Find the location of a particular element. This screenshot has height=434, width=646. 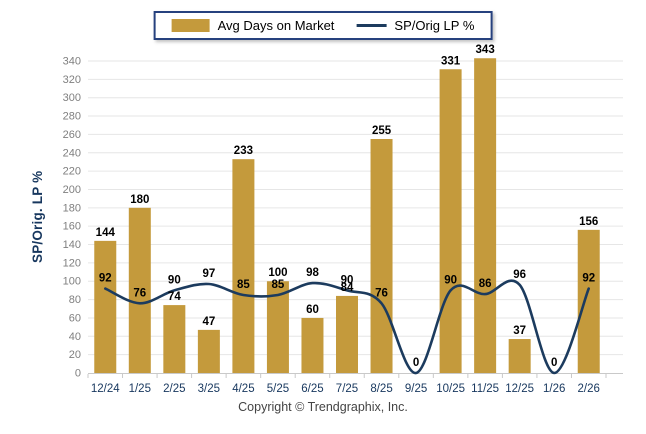

y-tick-label: 200 is located at coordinates (72, 190).